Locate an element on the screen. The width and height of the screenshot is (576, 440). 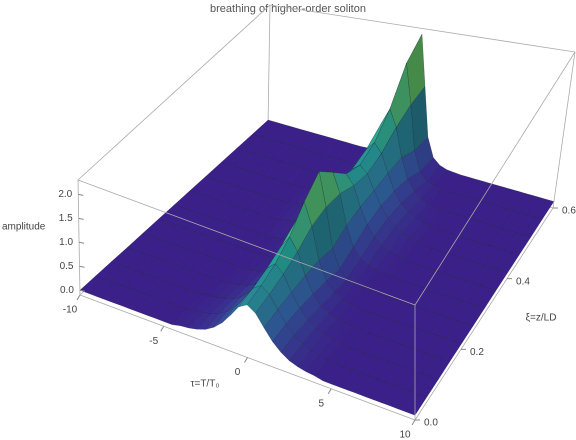
x-tick-label: -10 is located at coordinates (70, 310).